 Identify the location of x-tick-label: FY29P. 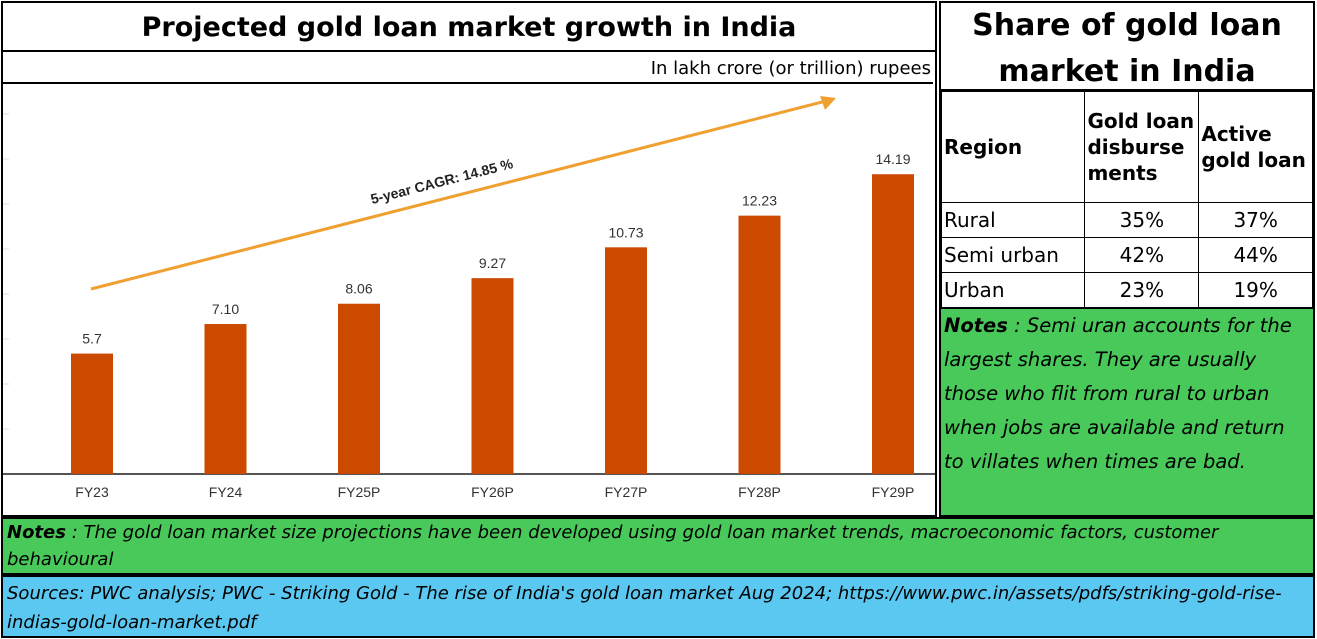
(893, 492).